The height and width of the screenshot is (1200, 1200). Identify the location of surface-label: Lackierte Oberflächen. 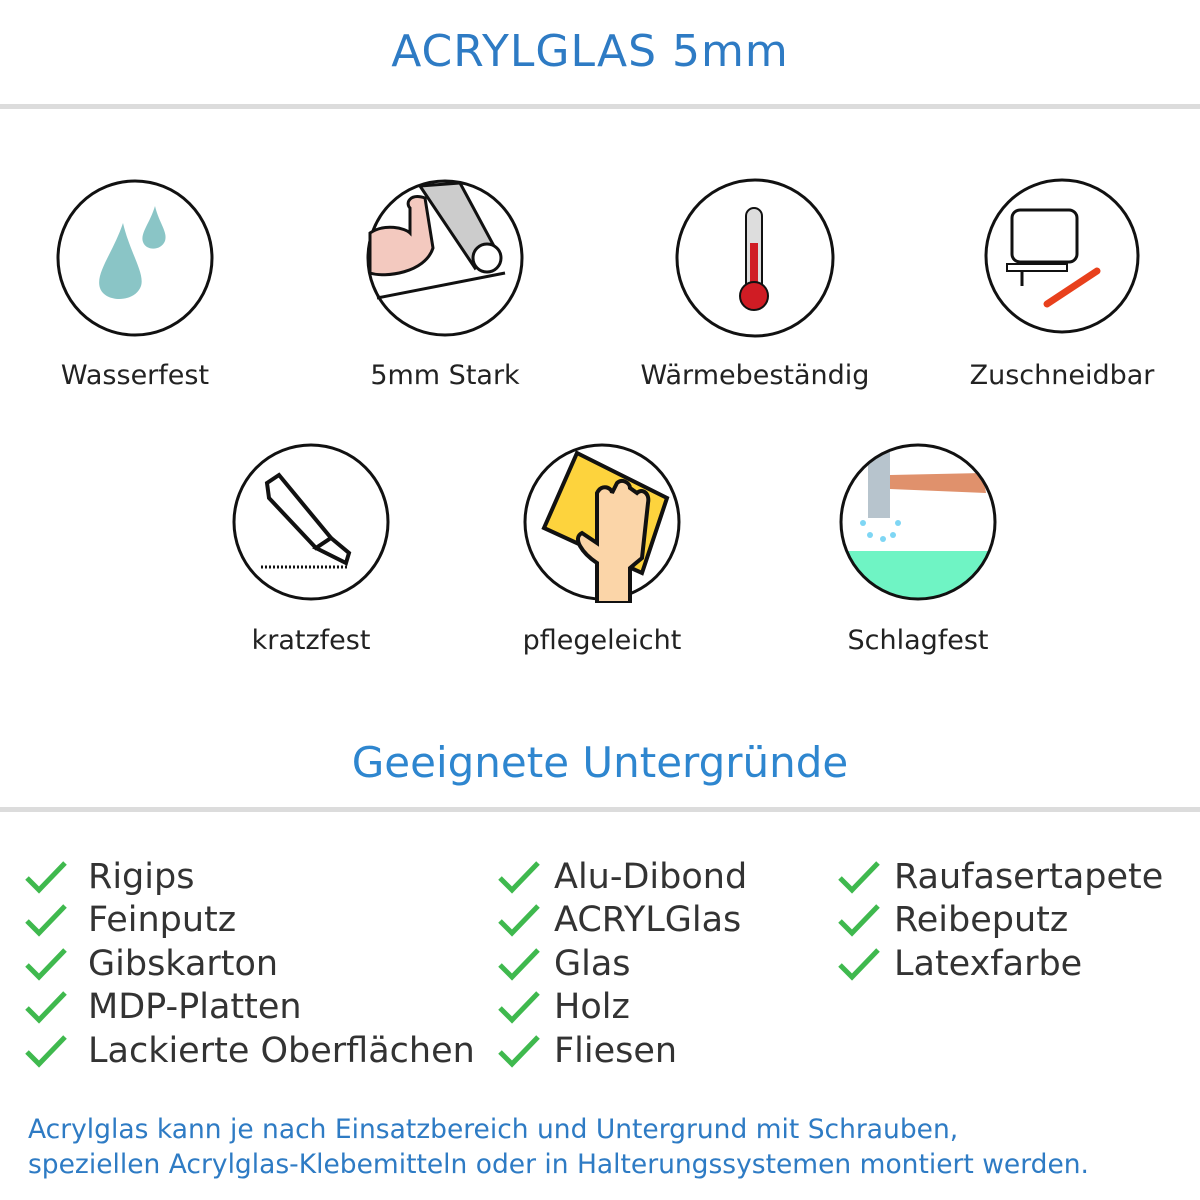
(281, 1050).